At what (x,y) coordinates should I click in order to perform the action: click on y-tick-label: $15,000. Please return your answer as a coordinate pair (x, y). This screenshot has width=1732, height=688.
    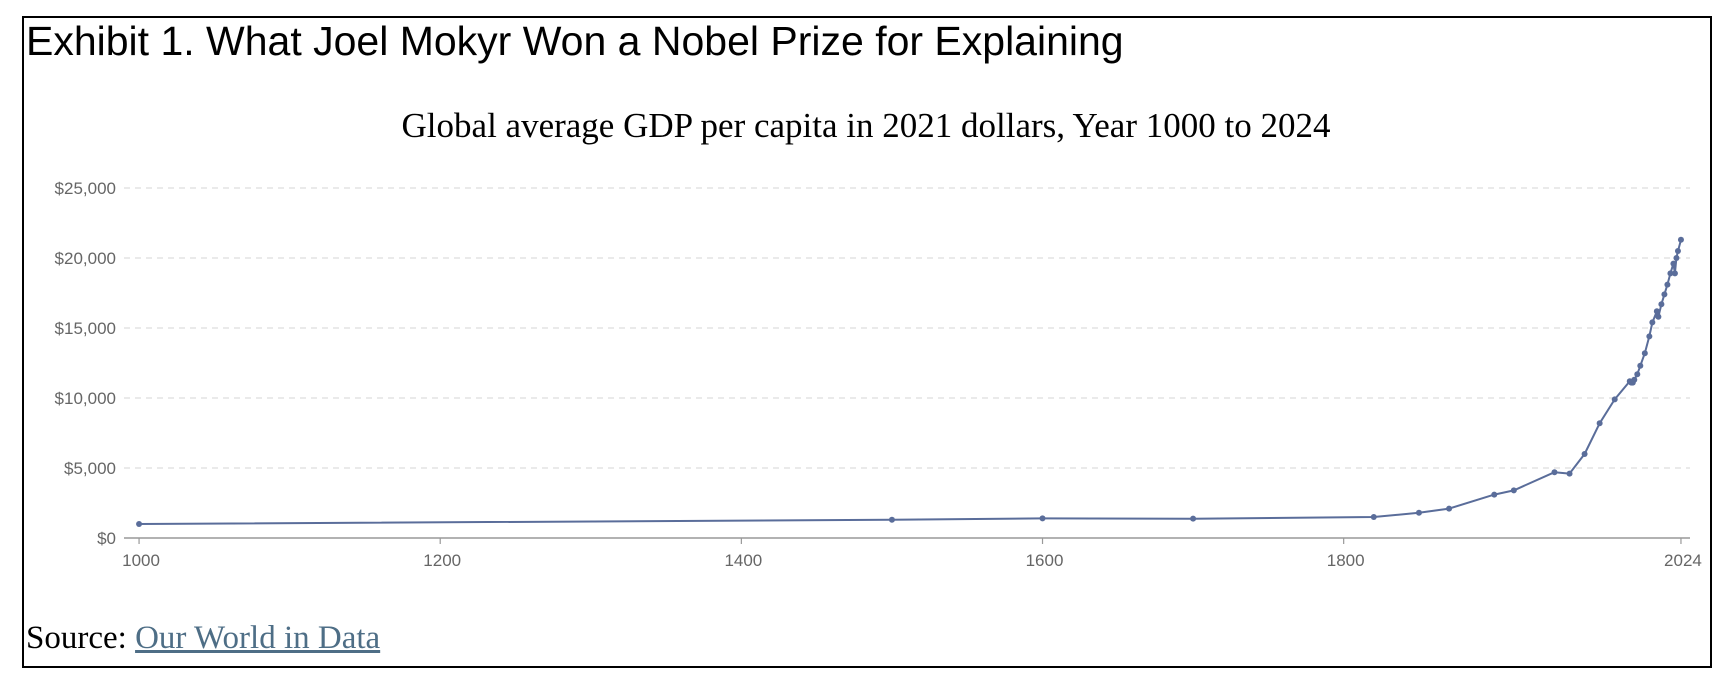
    Looking at the image, I should click on (85, 328).